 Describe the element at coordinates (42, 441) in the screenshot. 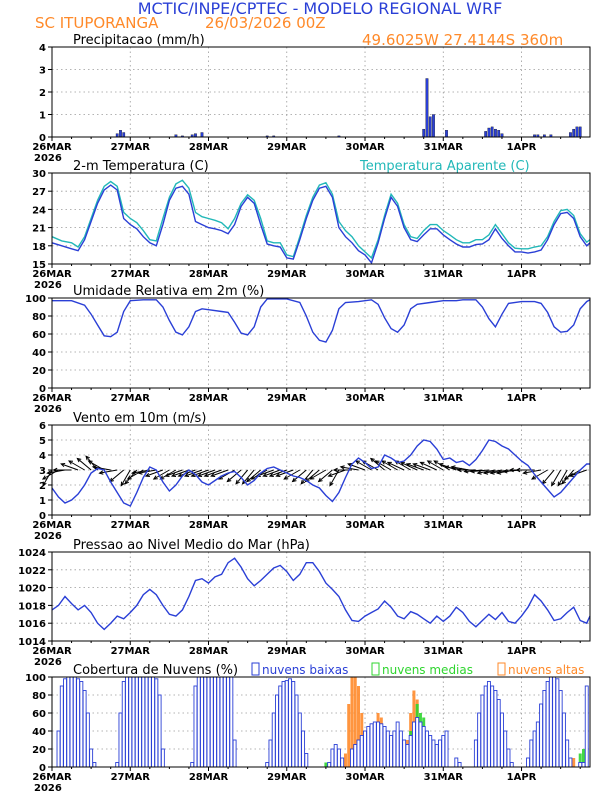

I see `y-tick-label: 5` at that location.